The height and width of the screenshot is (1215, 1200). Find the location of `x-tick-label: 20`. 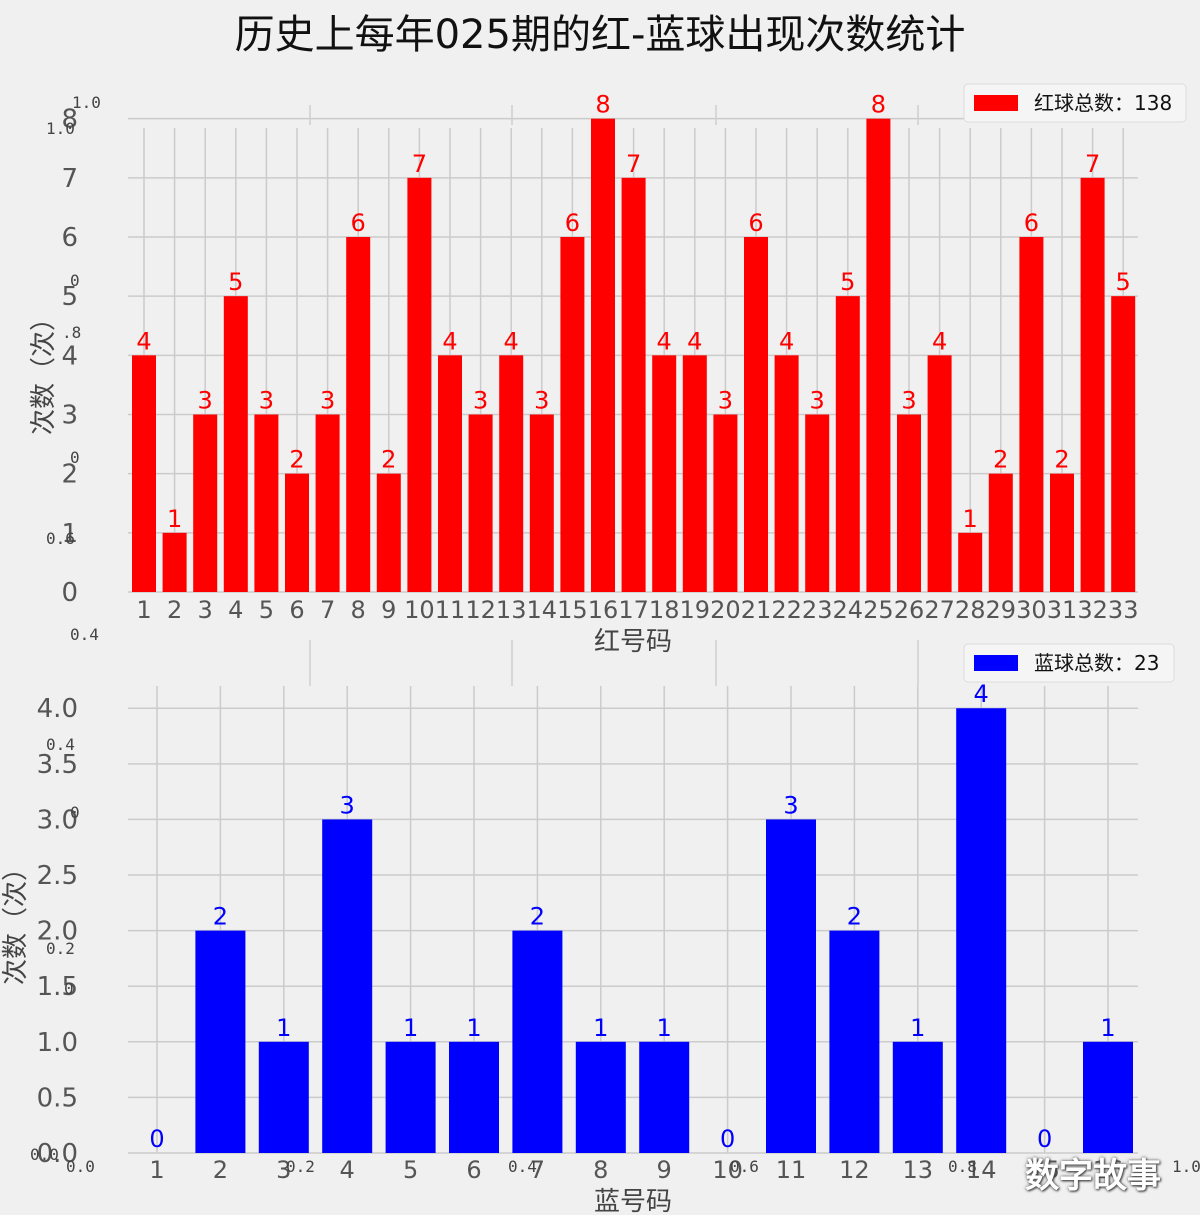

x-tick-label: 20 is located at coordinates (725, 610).